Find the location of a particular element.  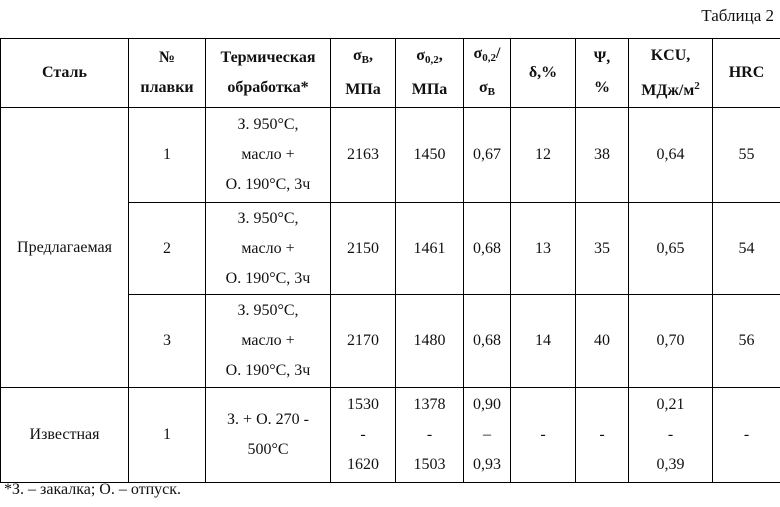

cell: 35 is located at coordinates (602, 249).